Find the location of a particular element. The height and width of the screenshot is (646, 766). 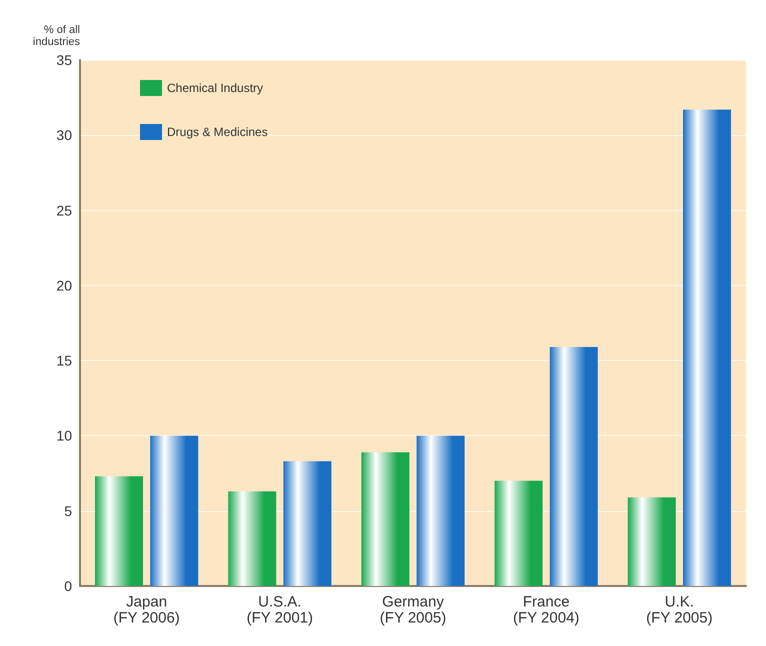

y-tick-label: 25 is located at coordinates (64, 210).